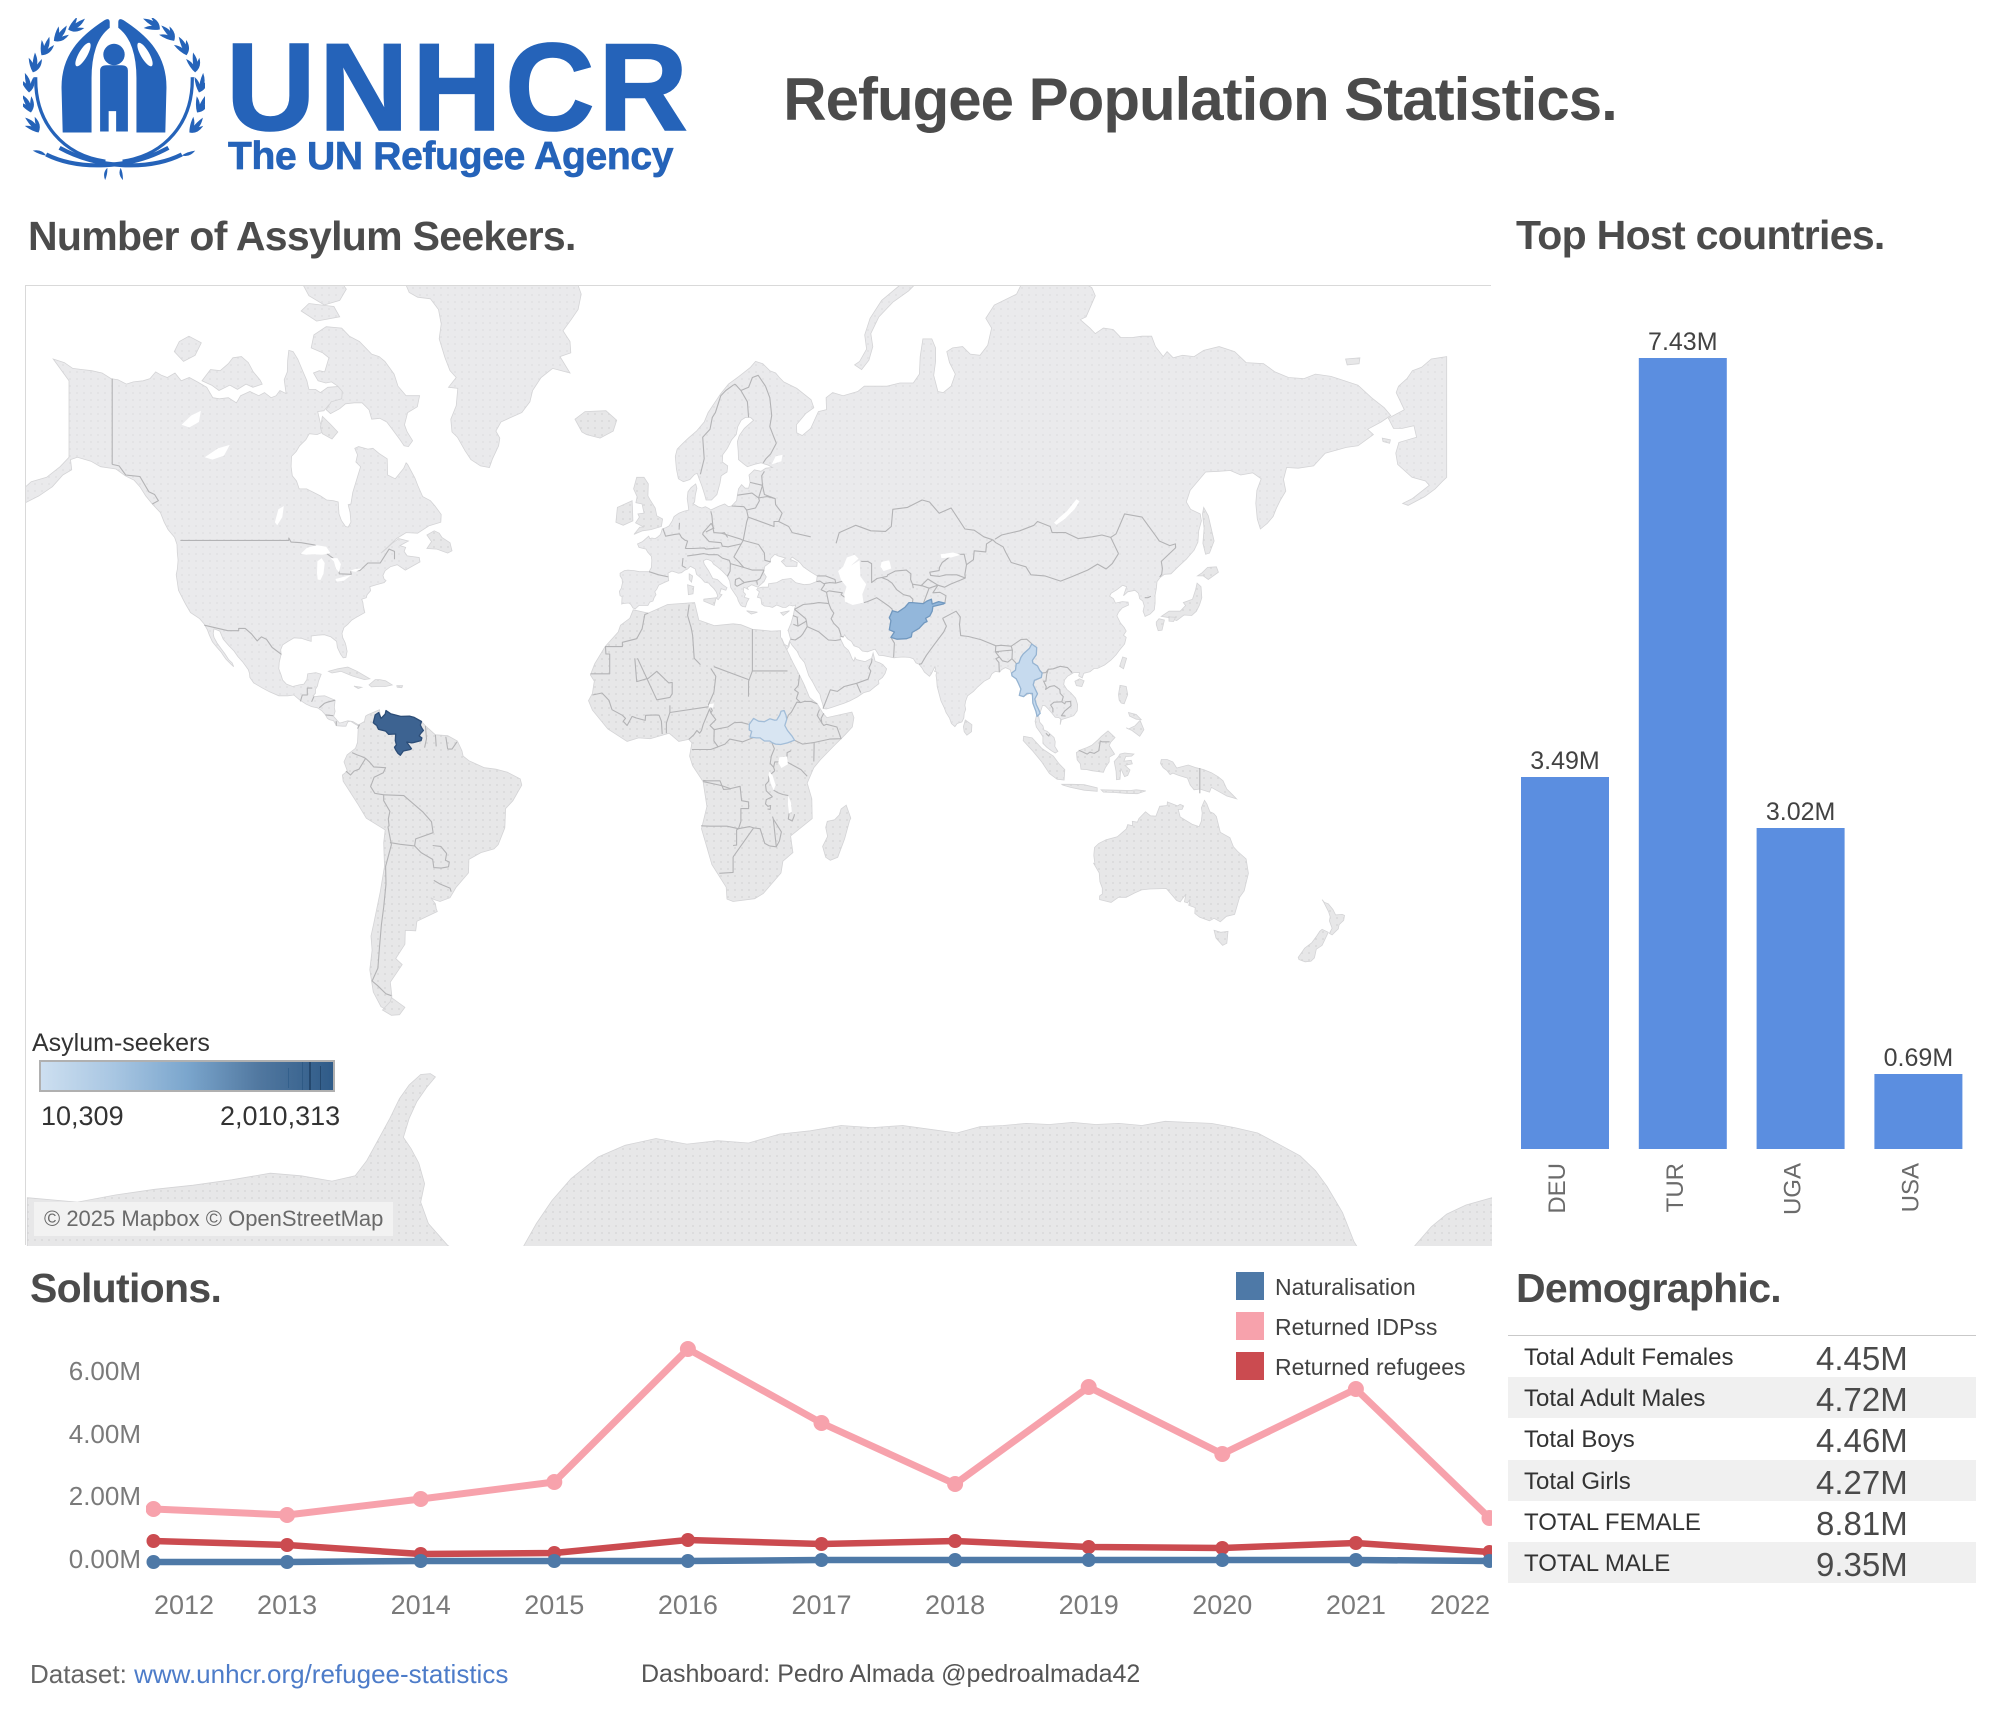 The height and width of the screenshot is (1718, 1998). I want to click on svg-text: 2016, so click(688, 1605).